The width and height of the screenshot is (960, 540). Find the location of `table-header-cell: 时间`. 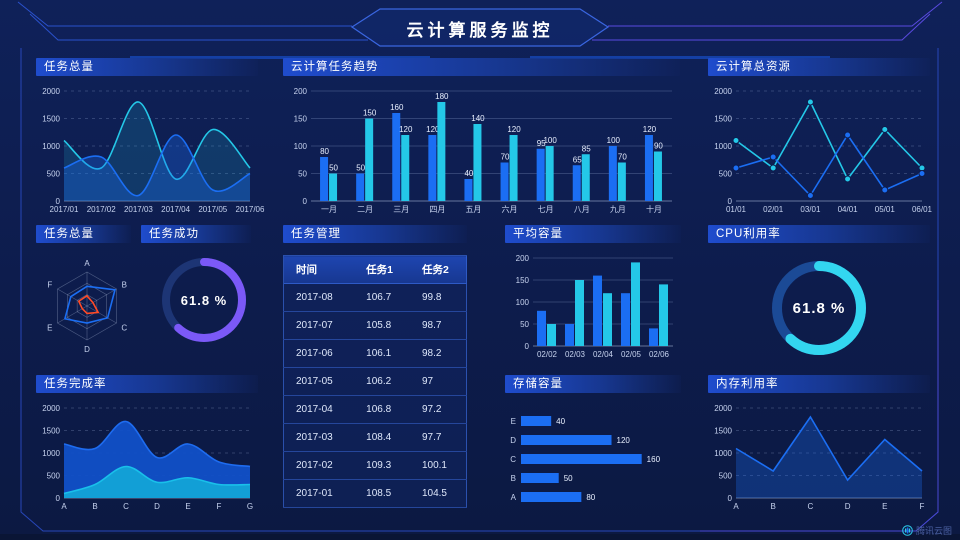

table-header-cell: 时间 is located at coordinates (319, 269).